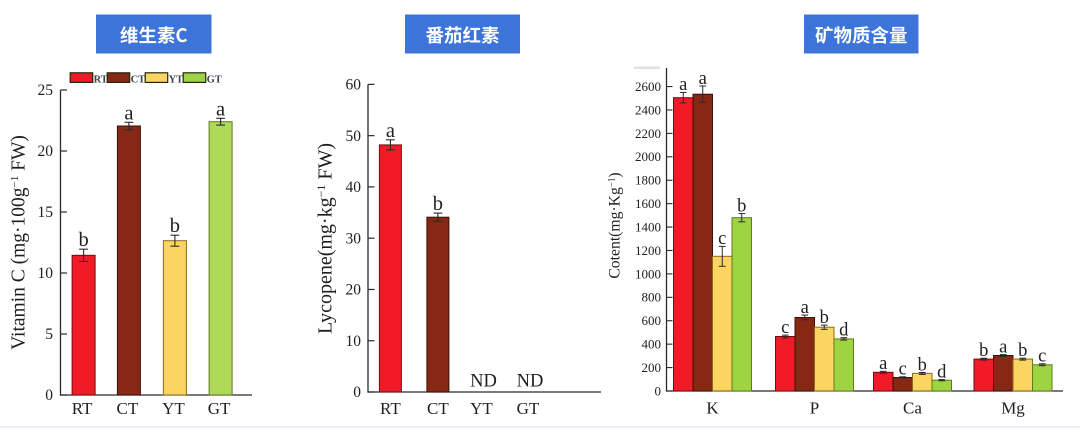 The image size is (1080, 429). I want to click on svg-text: 40, so click(354, 187).